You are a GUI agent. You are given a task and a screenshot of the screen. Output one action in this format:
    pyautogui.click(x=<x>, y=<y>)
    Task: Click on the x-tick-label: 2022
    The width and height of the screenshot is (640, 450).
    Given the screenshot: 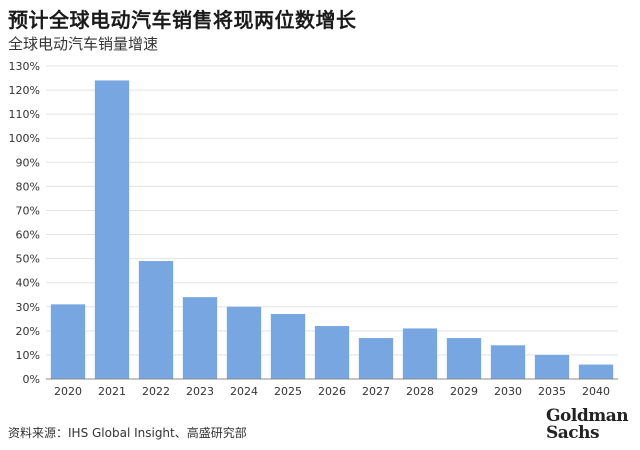 What is the action you would take?
    pyautogui.click(x=156, y=391)
    